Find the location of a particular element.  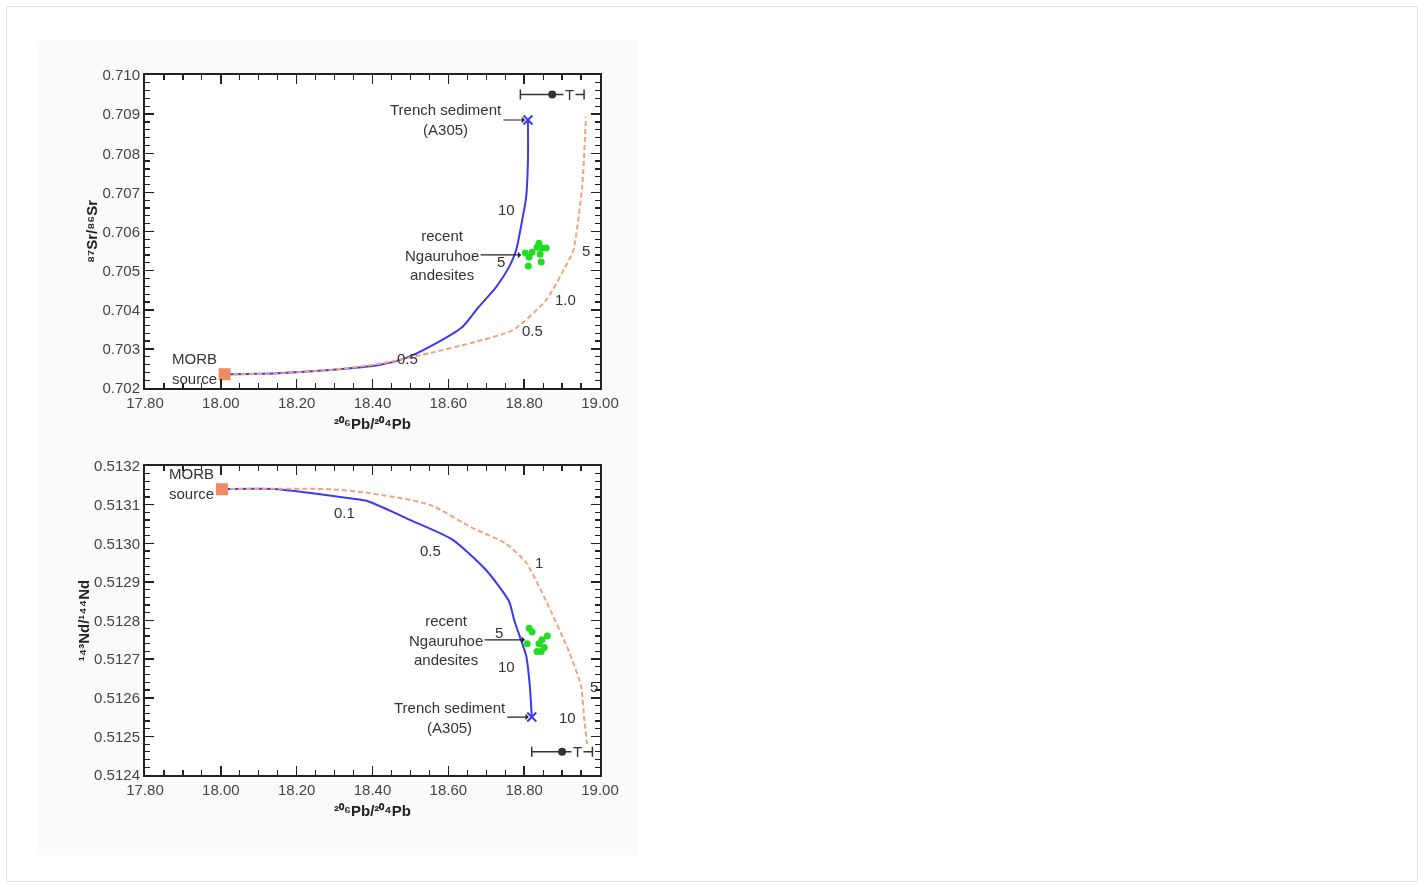

annotation: 1 is located at coordinates (539, 562).